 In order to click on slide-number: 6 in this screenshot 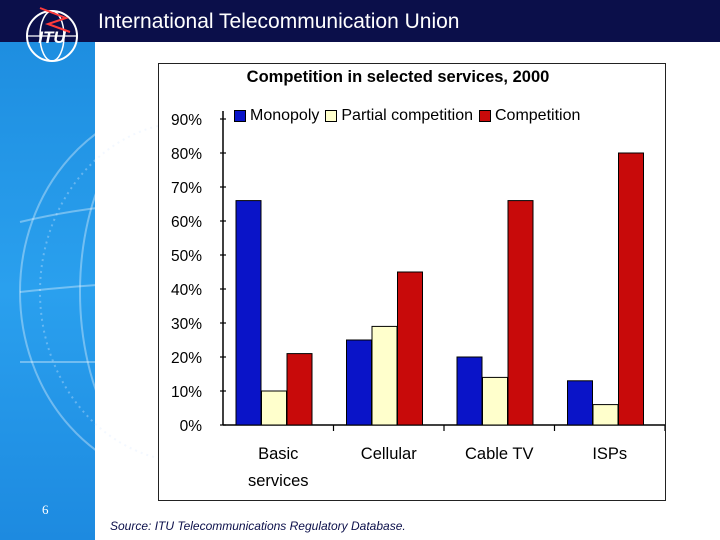, I will do `click(45, 509)`.